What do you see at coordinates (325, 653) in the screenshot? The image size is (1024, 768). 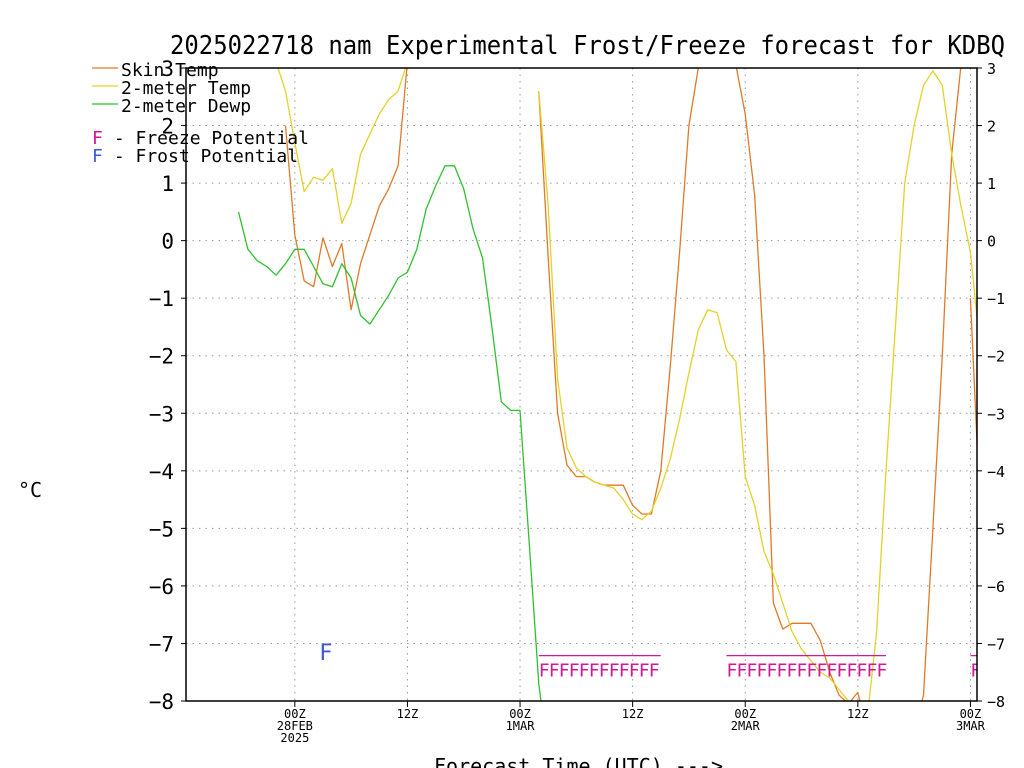 I see `frost-marker-glyph: F` at bounding box center [325, 653].